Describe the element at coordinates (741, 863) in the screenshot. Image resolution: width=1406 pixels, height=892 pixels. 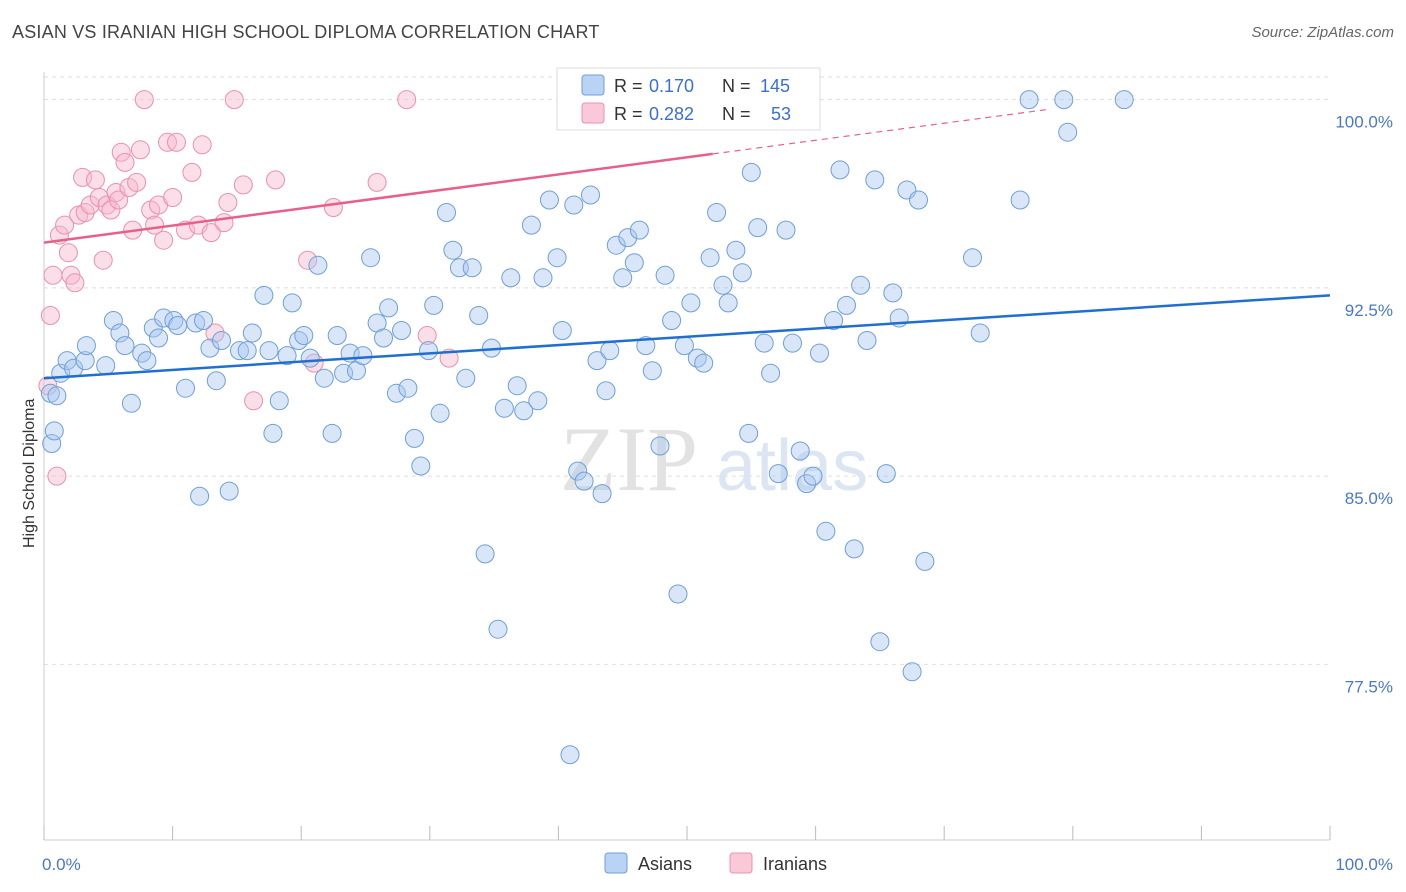
I see `bottom-legend-iranian-swatch` at that location.